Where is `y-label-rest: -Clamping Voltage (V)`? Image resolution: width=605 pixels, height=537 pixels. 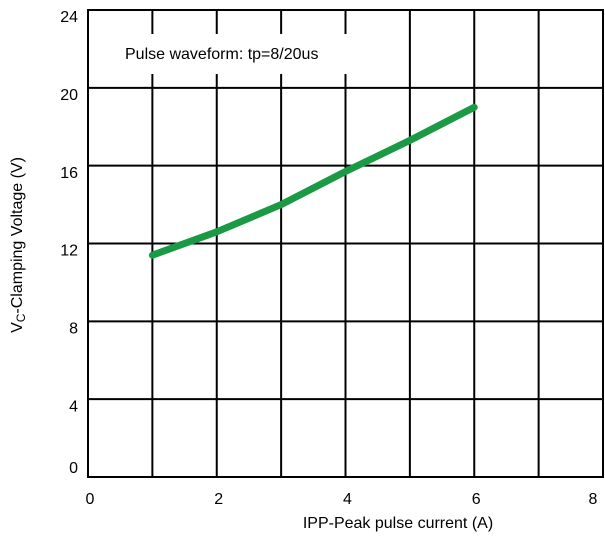
y-label-rest: -Clamping Voltage (V) is located at coordinates (17, 235).